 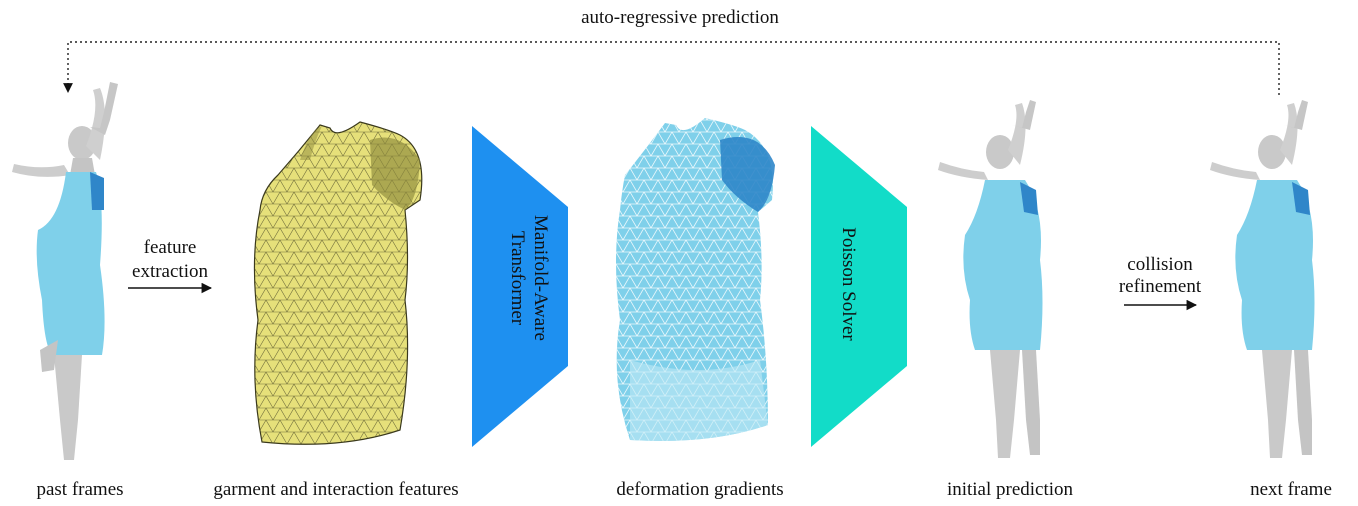 I want to click on collision-refinement-label-line1: collision, so click(x=1160, y=264).